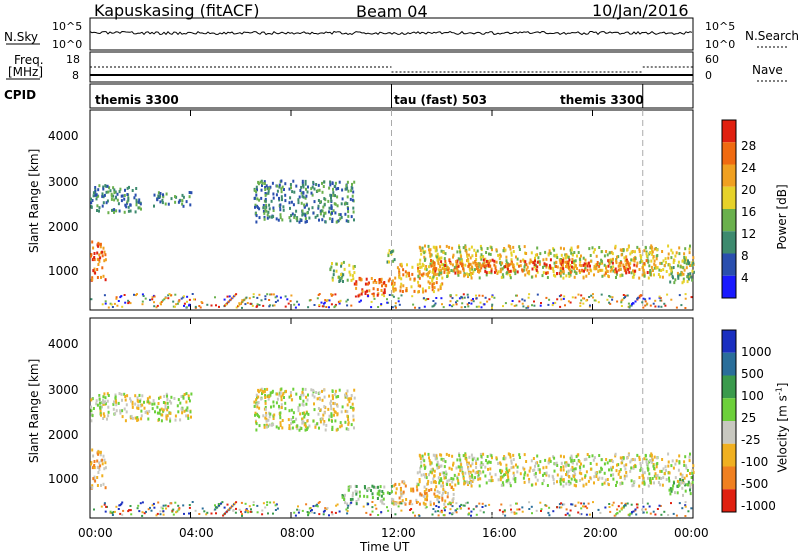 This screenshot has width=800, height=554. Describe the element at coordinates (29, 60) in the screenshot. I see `freq-label: Freq.` at that location.